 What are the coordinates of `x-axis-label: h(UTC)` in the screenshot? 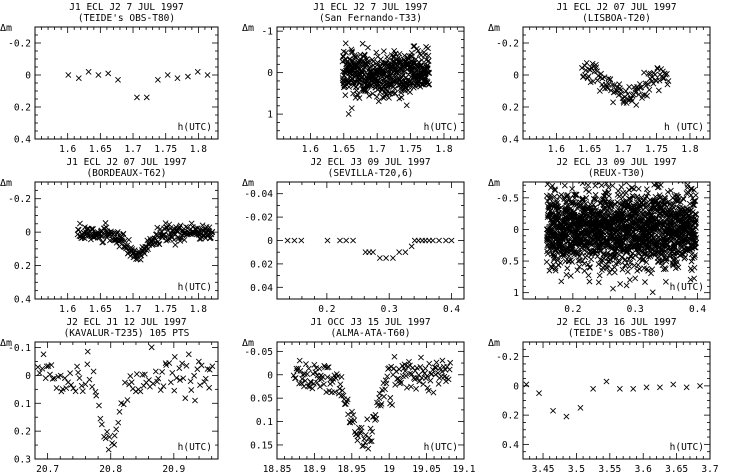 It's located at (441, 127).